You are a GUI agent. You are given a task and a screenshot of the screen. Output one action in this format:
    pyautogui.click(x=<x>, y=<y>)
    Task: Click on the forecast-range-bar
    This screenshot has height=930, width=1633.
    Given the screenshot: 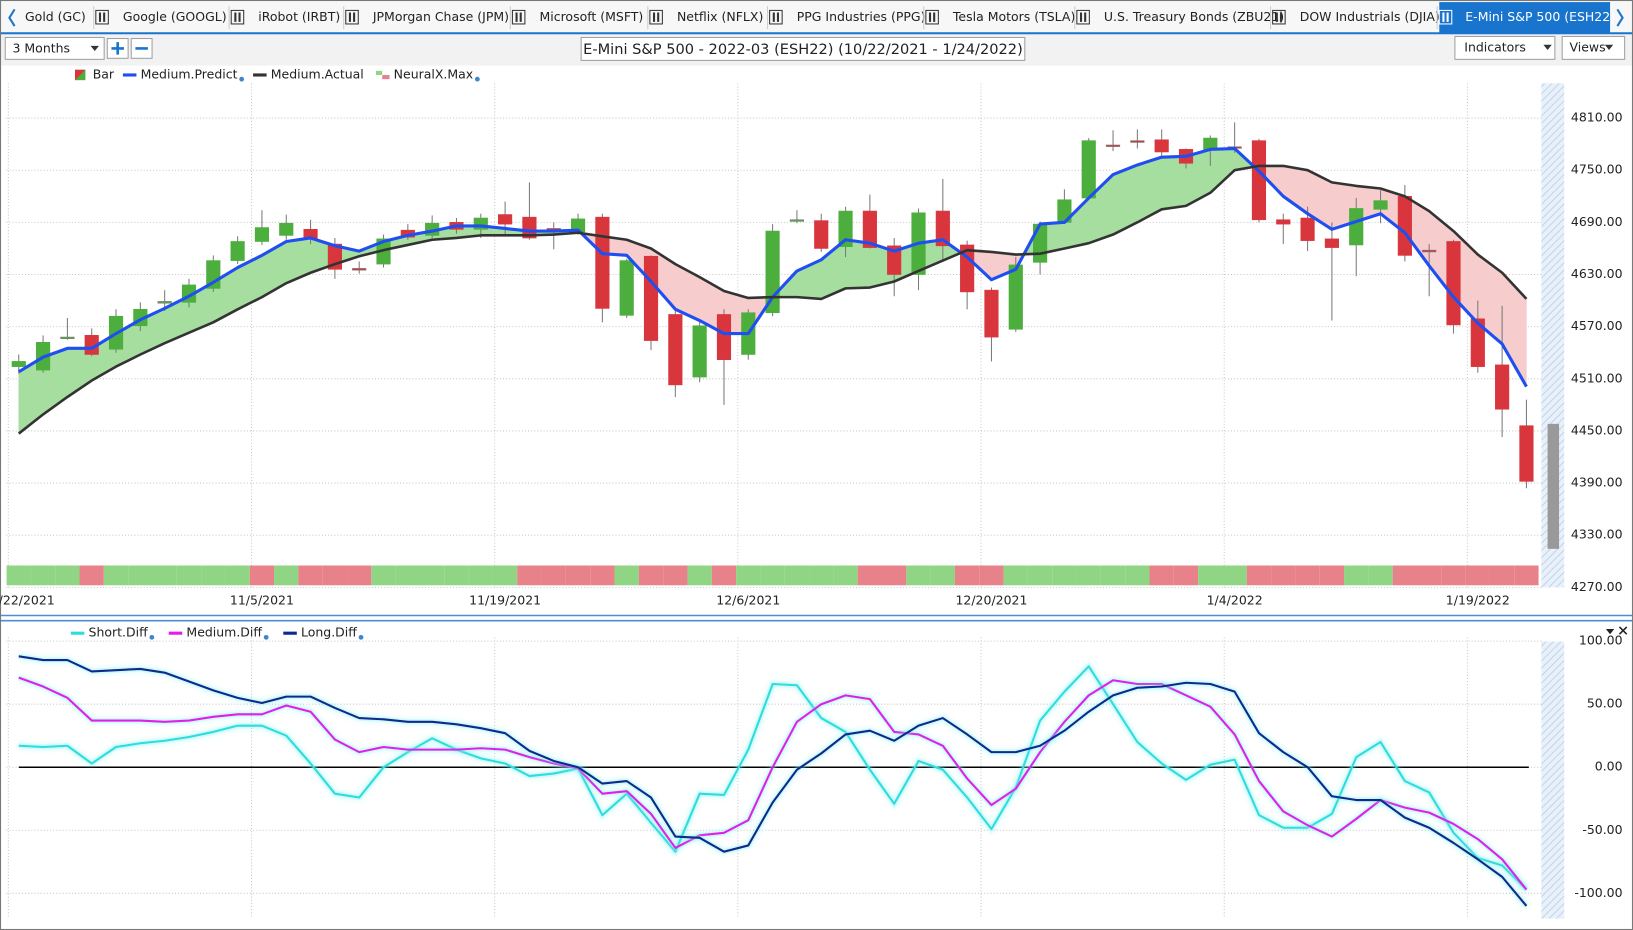 What is the action you would take?
    pyautogui.click(x=1553, y=486)
    